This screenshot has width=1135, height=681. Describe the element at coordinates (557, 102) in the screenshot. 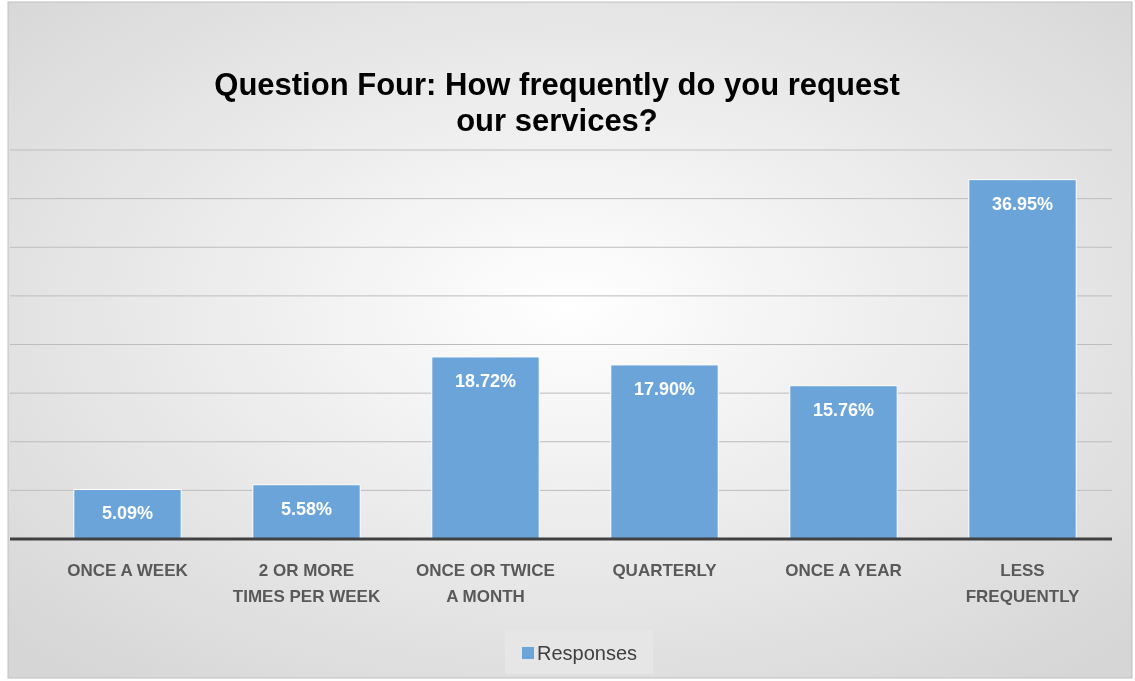

I see `chart-title: Question Four: How frequently do you request our services?` at that location.